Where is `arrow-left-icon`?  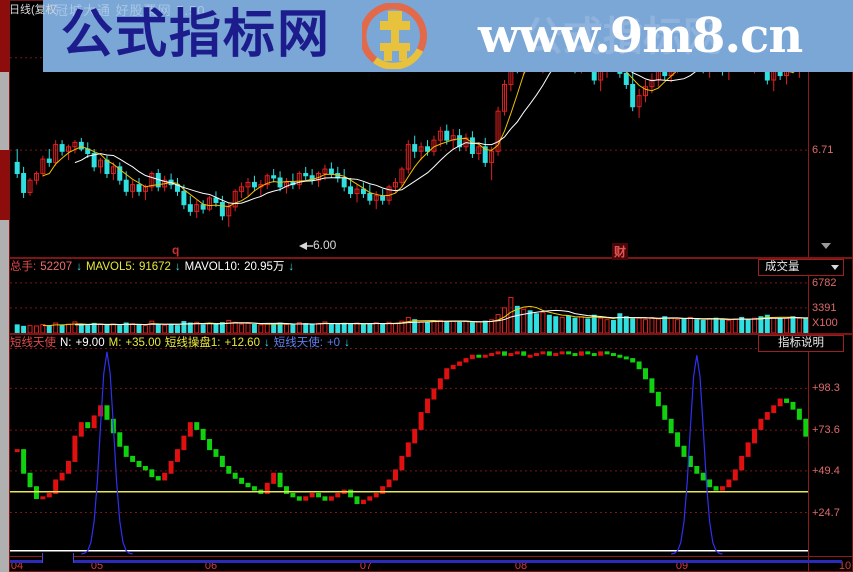 arrow-left-icon is located at coordinates (306, 246).